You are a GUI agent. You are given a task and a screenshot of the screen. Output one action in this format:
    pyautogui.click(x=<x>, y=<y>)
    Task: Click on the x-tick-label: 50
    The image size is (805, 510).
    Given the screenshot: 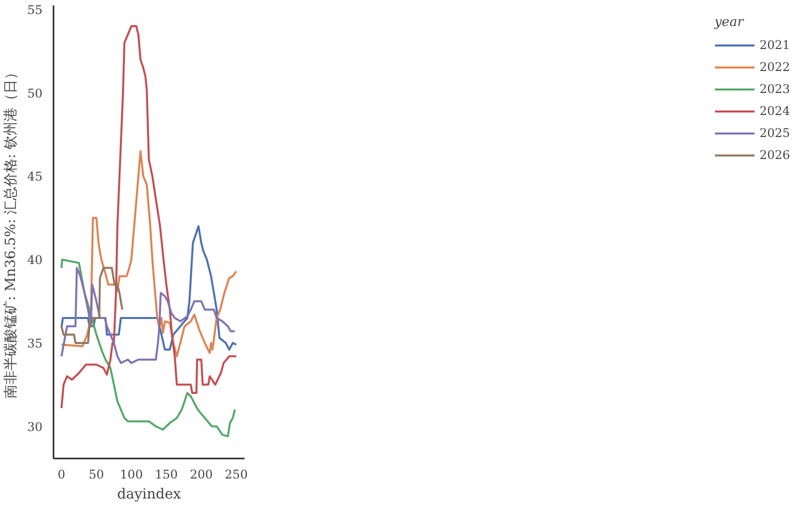 What is the action you would take?
    pyautogui.click(x=96, y=475)
    